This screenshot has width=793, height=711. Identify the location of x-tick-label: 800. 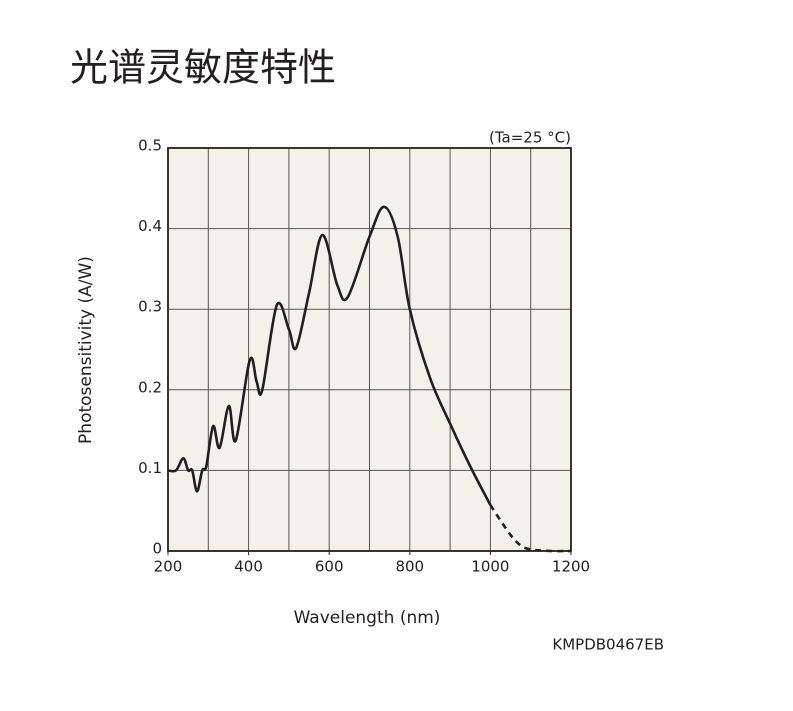
(409, 567).